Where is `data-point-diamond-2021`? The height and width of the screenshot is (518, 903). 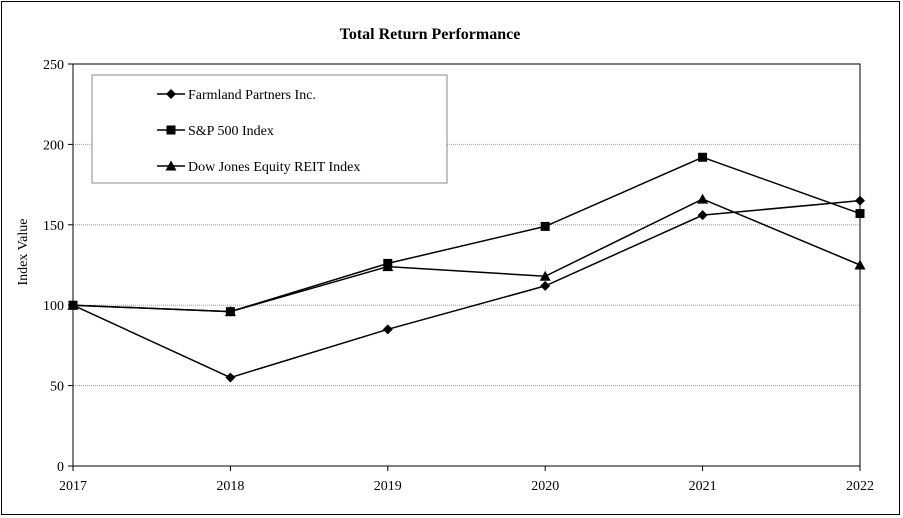
data-point-diamond-2021 is located at coordinates (702, 215).